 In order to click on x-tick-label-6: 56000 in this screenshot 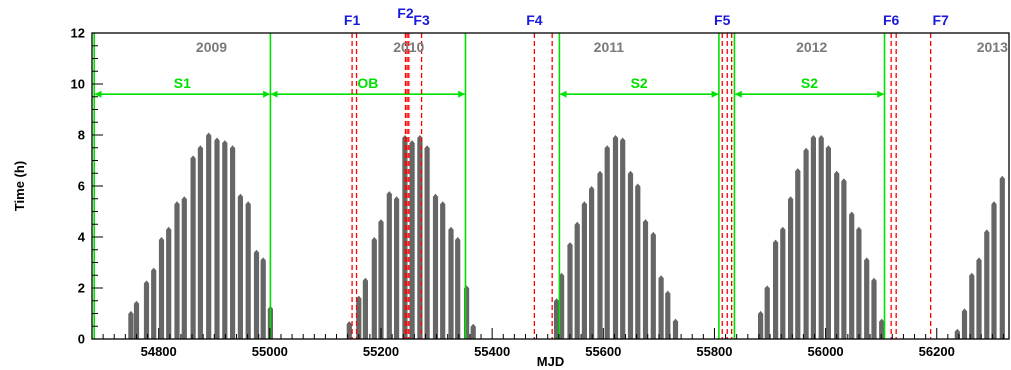, I will do `click(826, 351)`.